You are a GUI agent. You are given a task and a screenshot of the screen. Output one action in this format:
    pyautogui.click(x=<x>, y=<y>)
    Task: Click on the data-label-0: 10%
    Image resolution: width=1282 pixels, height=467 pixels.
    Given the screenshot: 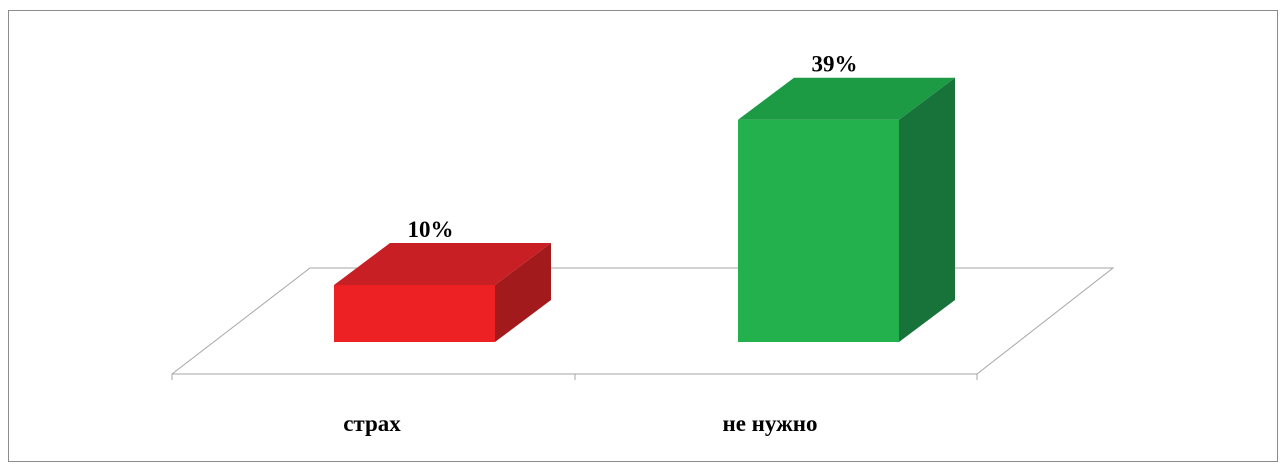 What is the action you would take?
    pyautogui.click(x=431, y=229)
    